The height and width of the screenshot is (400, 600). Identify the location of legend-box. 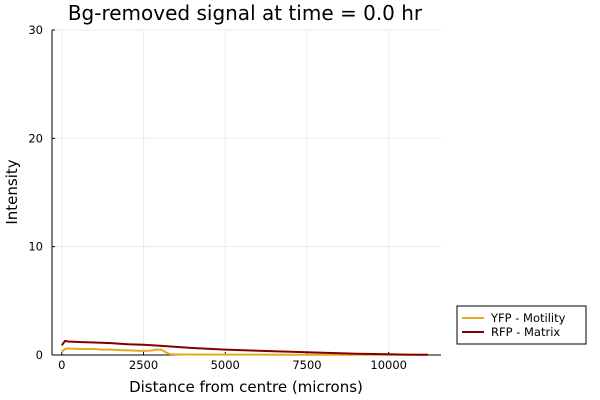
(521, 325).